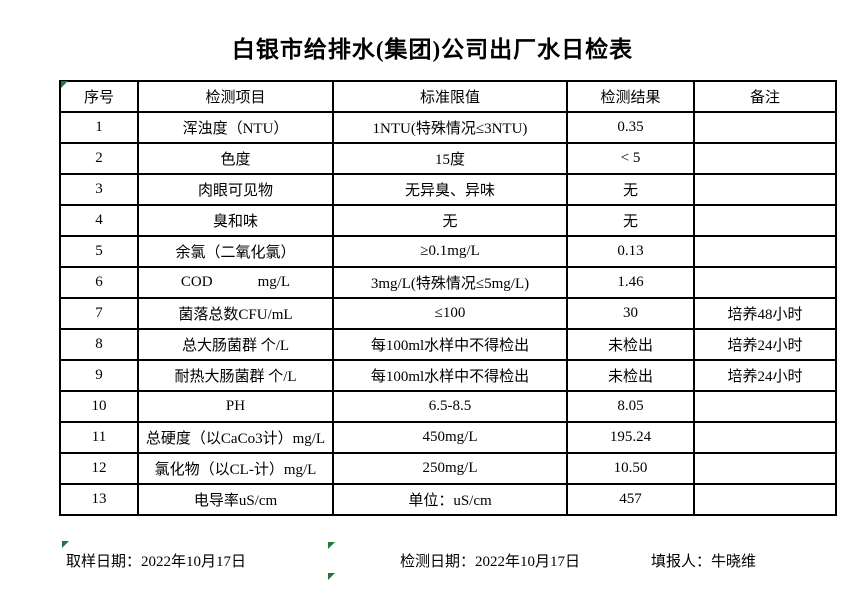  Describe the element at coordinates (765, 96) in the screenshot. I see `col-header-note: 备注` at that location.